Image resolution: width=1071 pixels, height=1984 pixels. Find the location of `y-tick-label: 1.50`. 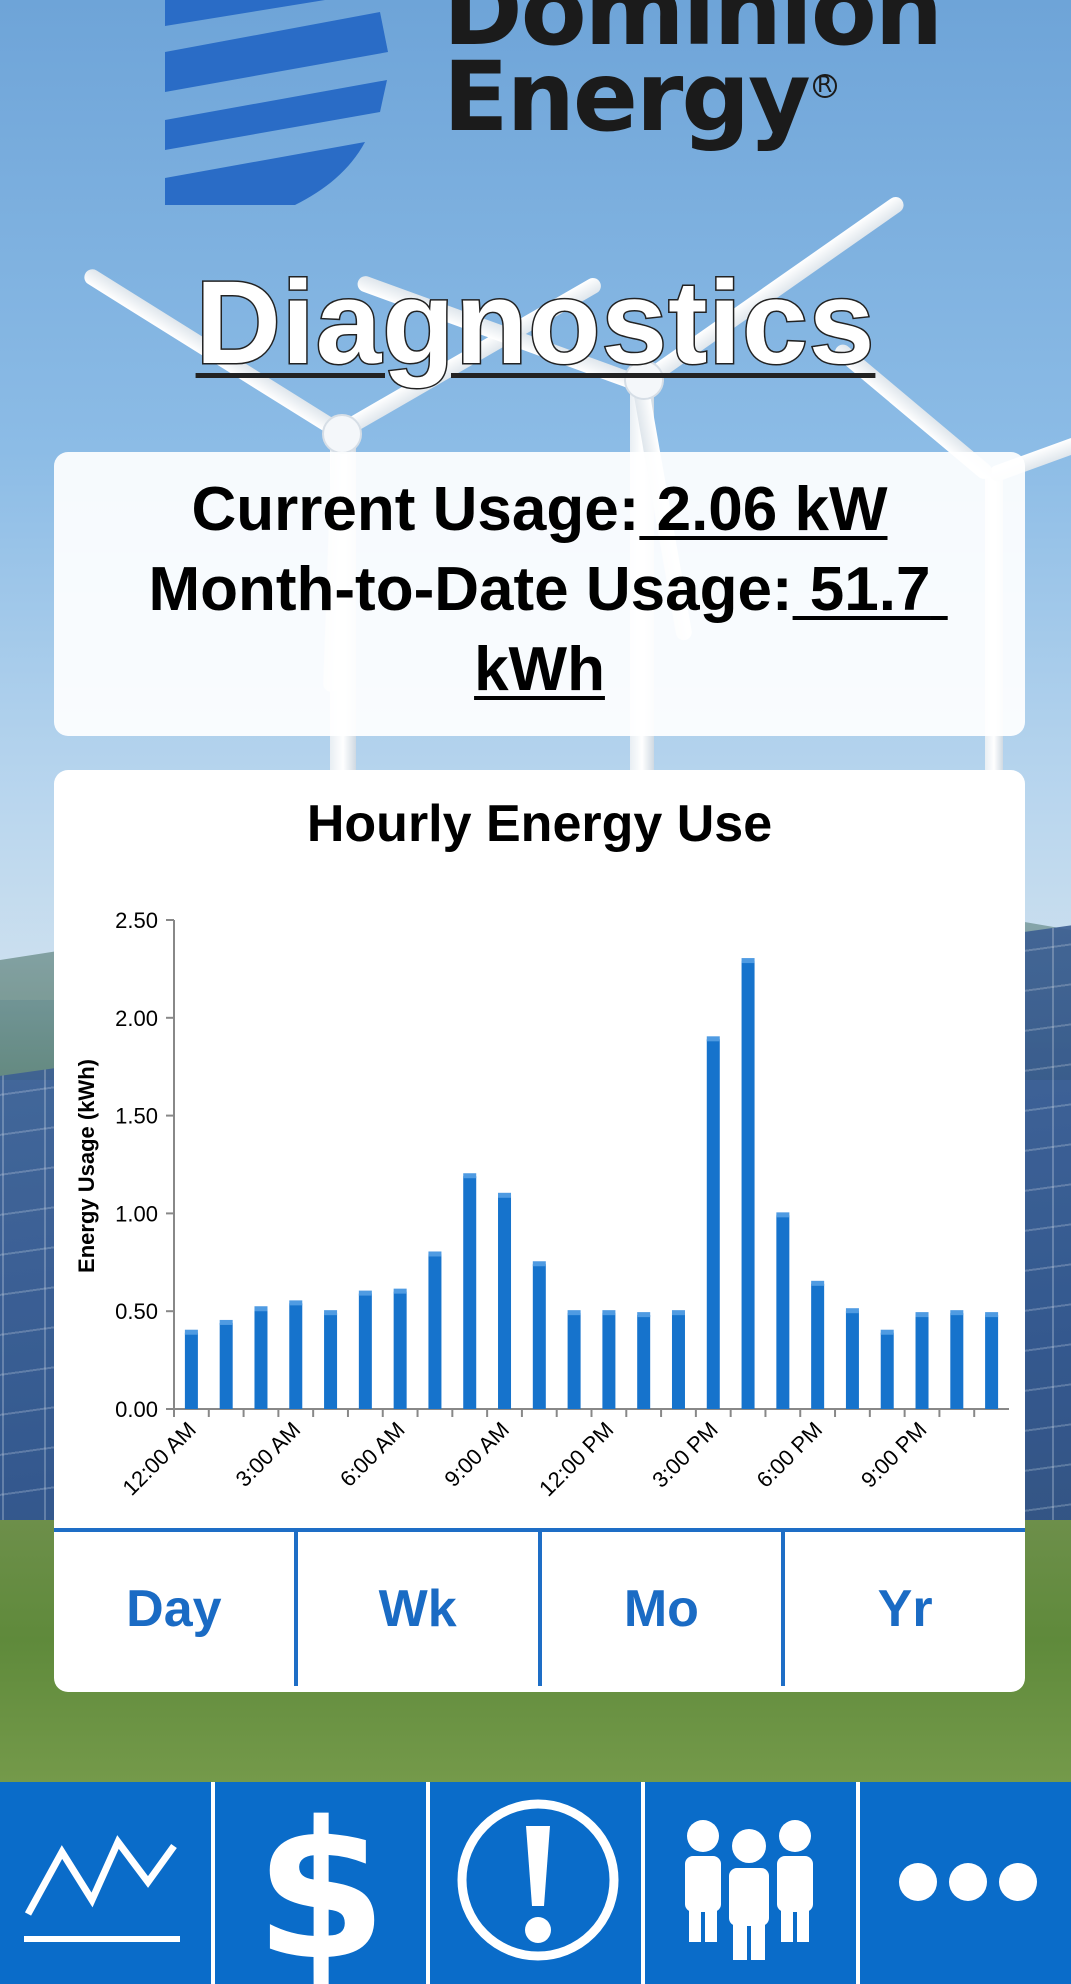

y-tick-label: 1.50 is located at coordinates (136, 1116).